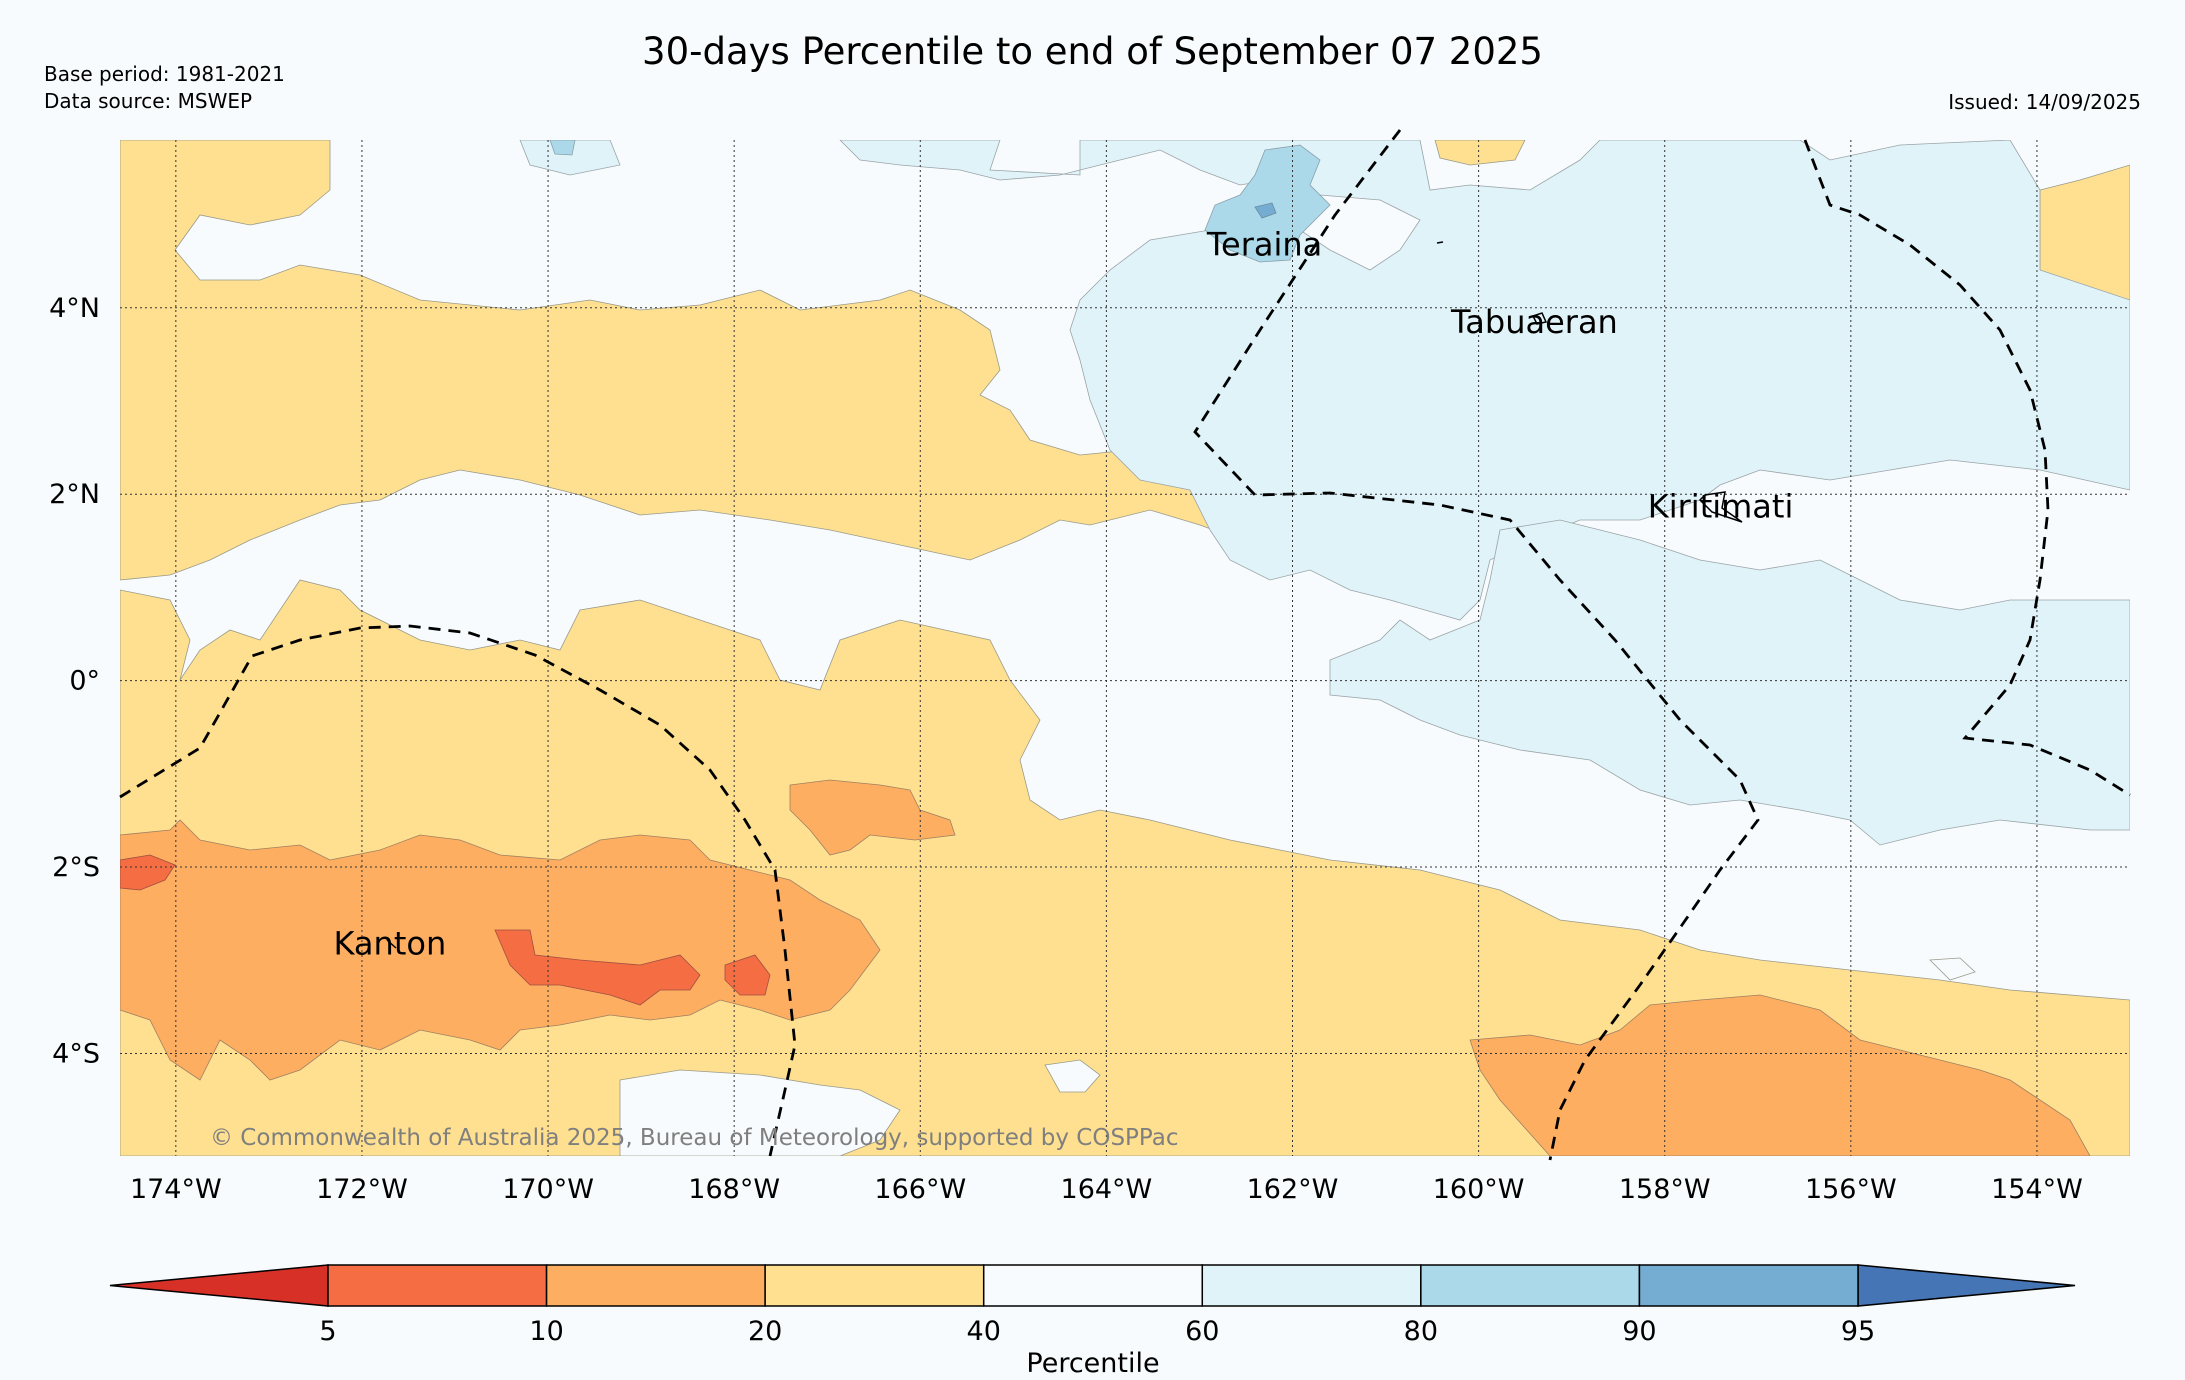  Describe the element at coordinates (1092, 1321) in the screenshot. I see `percentile-colorbar: 5 10 20 40 60 80 90 95 Percentile` at that location.